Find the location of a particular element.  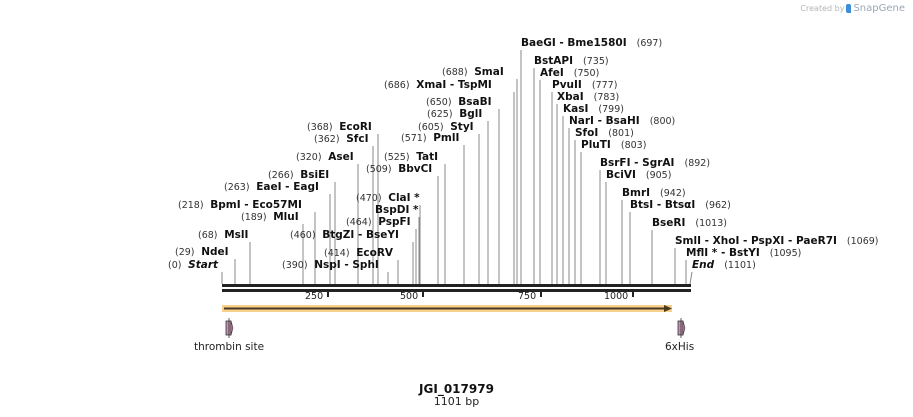

enzyme-name: EcoRV is located at coordinates (375, 253).